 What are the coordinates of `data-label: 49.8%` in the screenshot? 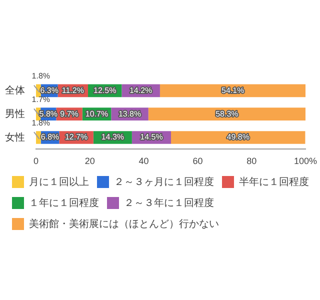 It's located at (238, 137).